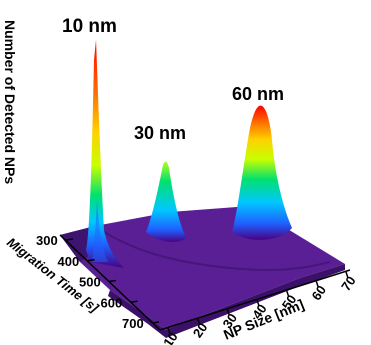  I want to click on y-tick-label: 700, so click(133, 323).